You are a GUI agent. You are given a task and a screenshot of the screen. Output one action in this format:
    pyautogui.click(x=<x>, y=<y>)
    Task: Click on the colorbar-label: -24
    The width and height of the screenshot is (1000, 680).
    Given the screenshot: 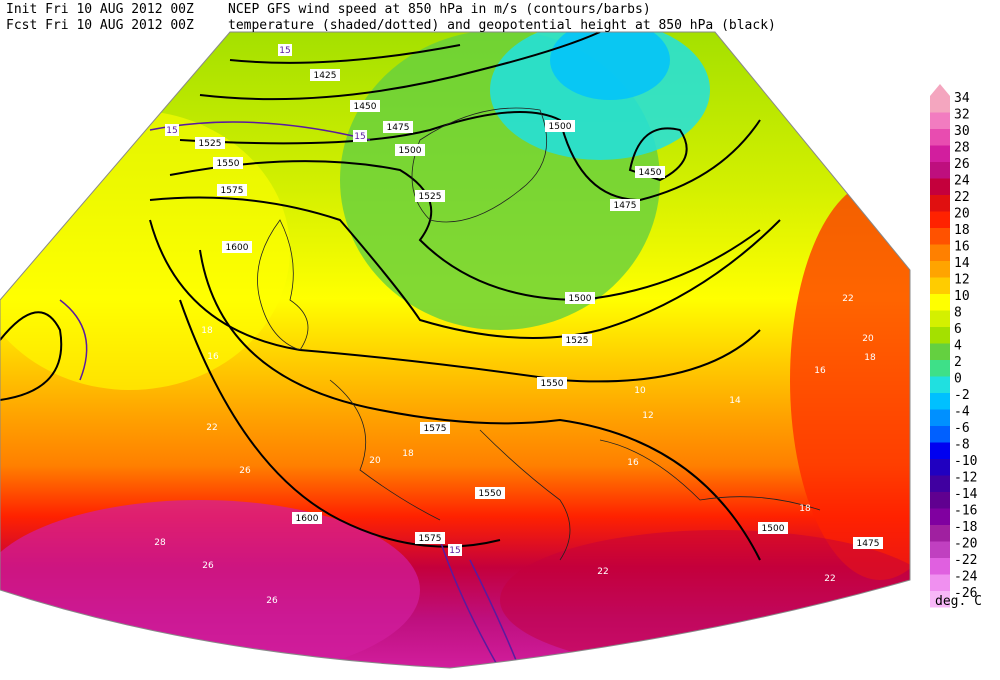 What is the action you would take?
    pyautogui.click(x=966, y=577)
    